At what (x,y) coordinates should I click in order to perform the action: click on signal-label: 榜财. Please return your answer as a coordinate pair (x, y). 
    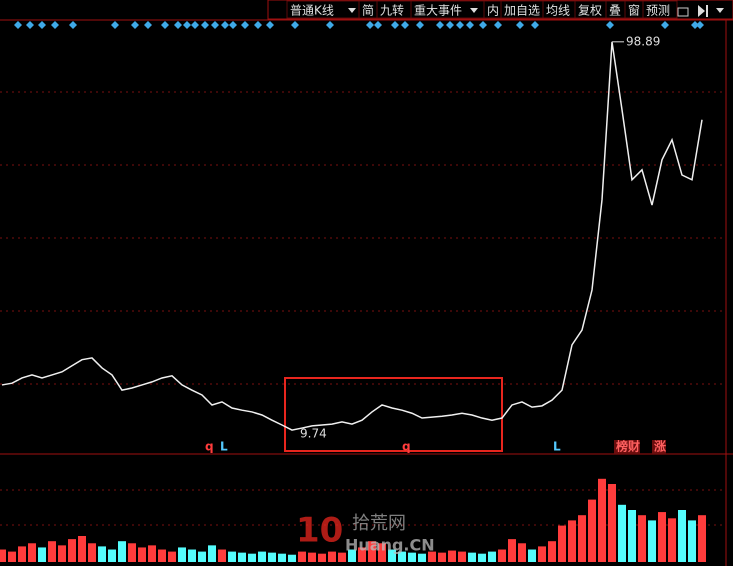
    Looking at the image, I should click on (628, 446).